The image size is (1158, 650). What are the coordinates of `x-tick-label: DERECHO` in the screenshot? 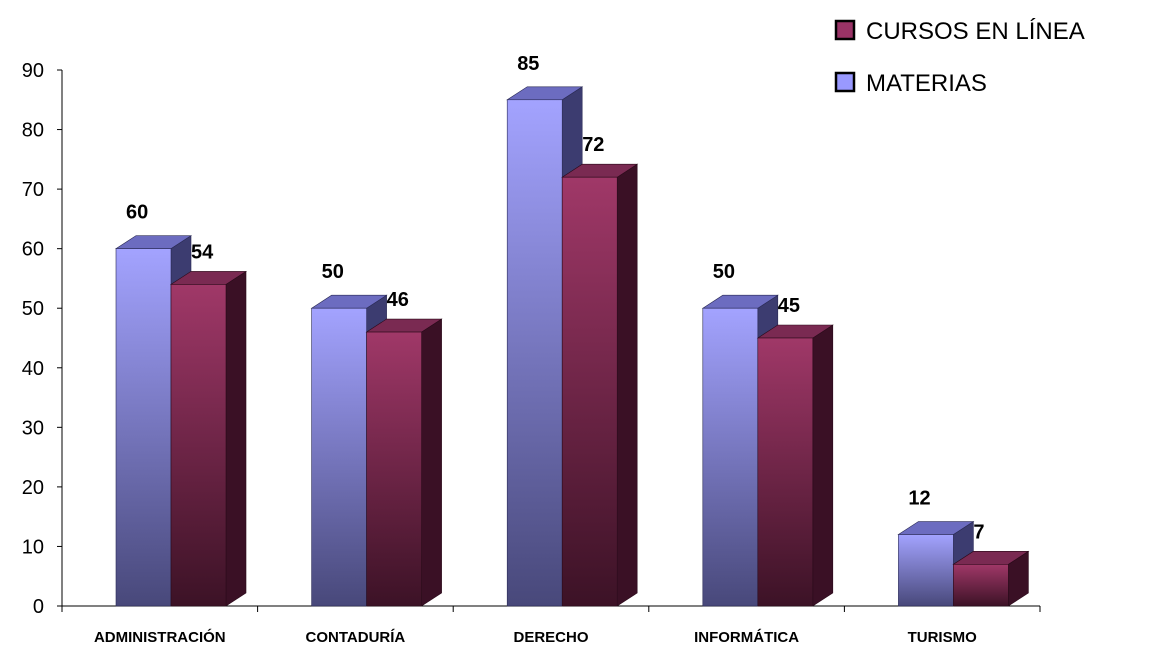 It's located at (550, 637).